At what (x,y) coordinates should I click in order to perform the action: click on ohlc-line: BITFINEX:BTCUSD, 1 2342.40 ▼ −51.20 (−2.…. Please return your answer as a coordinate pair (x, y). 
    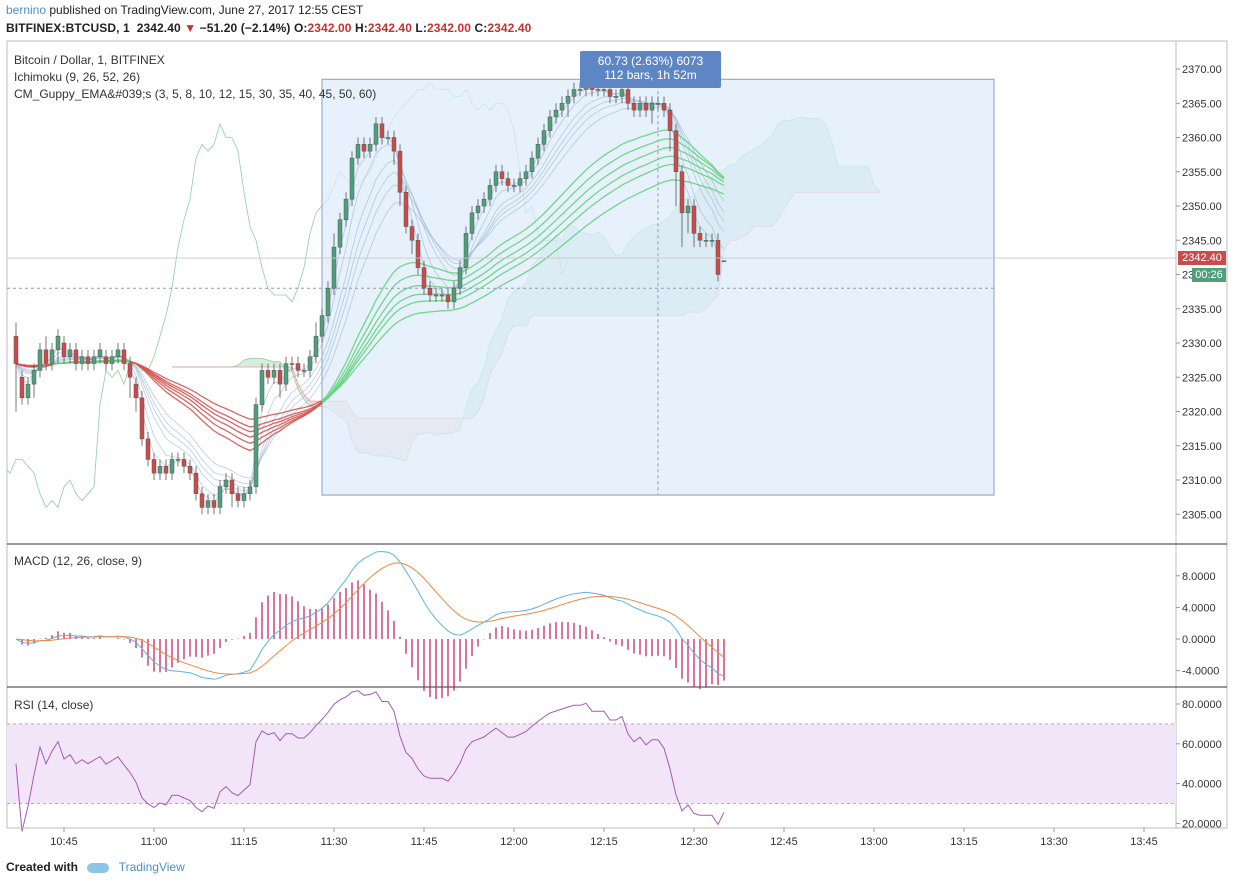
    Looking at the image, I should click on (268, 28).